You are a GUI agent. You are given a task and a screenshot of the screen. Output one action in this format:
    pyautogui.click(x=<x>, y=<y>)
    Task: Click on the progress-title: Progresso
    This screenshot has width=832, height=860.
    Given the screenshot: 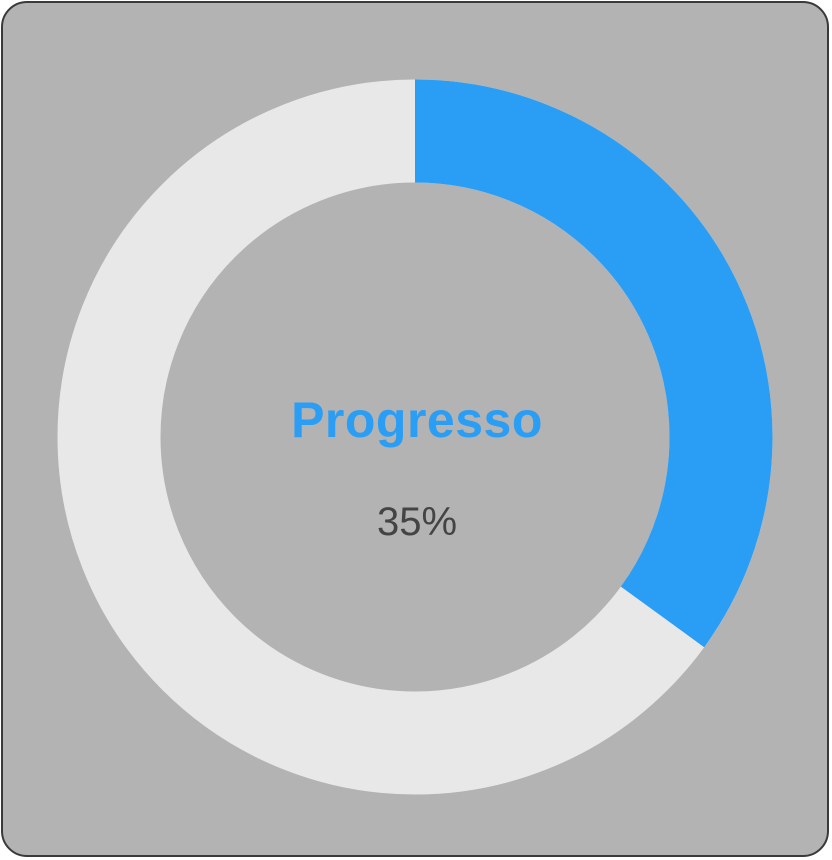 What is the action you would take?
    pyautogui.click(x=417, y=420)
    